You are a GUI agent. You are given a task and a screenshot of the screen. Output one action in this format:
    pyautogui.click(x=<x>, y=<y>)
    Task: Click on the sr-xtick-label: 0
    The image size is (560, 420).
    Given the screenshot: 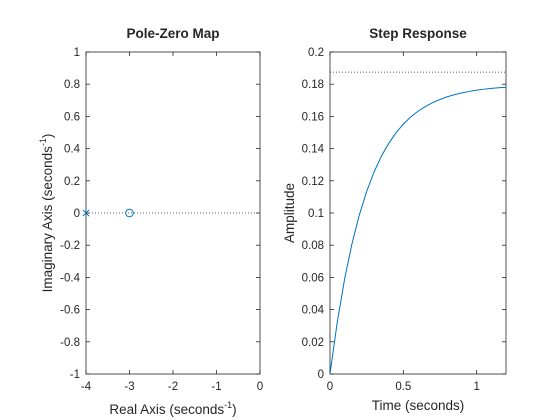 What is the action you would take?
    pyautogui.click(x=330, y=387)
    